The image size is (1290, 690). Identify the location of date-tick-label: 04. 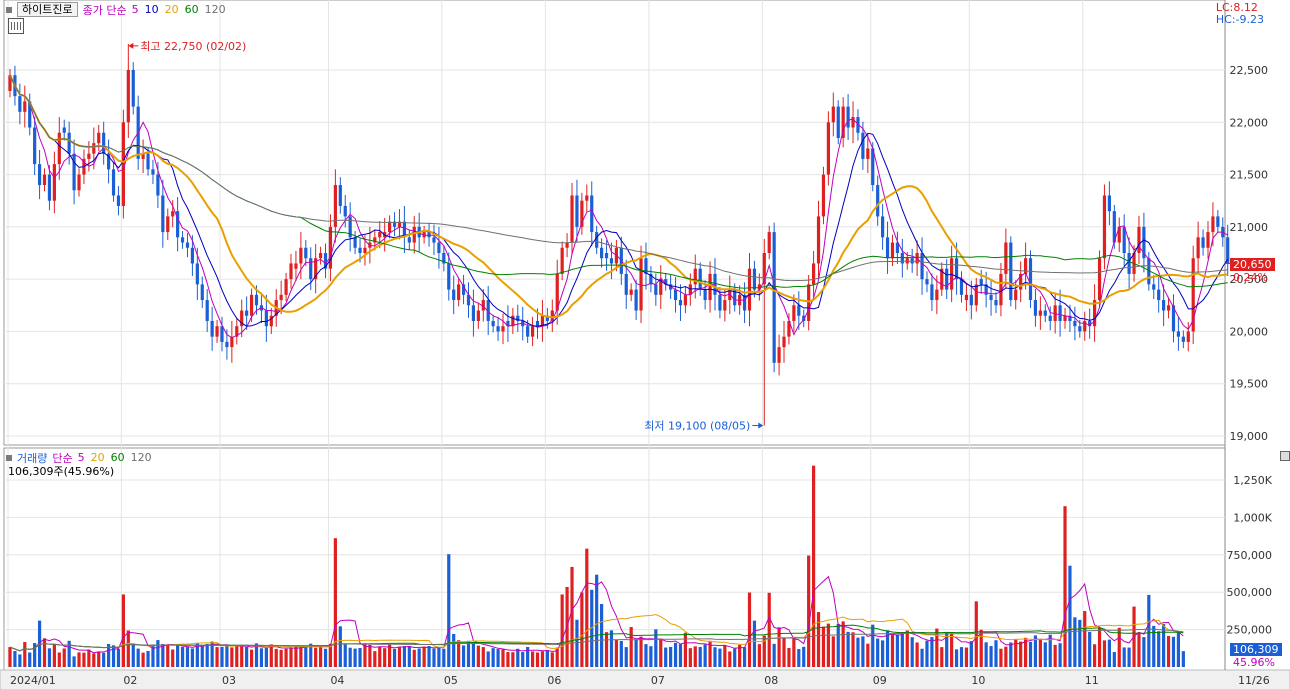
(337, 680).